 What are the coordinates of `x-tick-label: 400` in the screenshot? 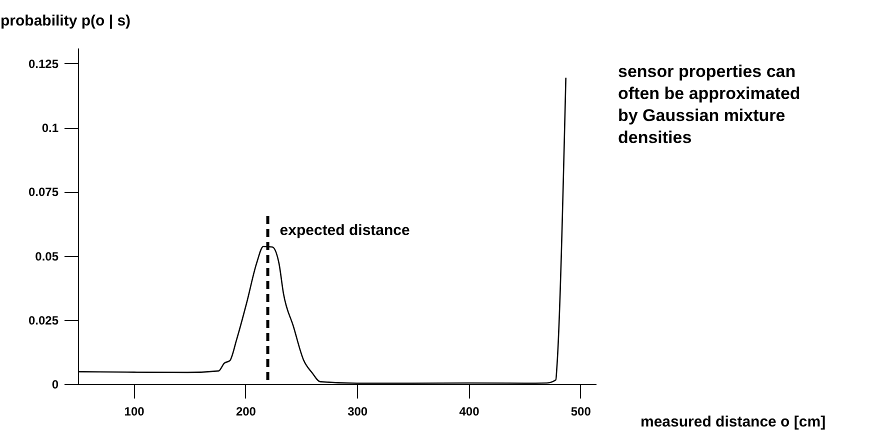 It's located at (469, 411).